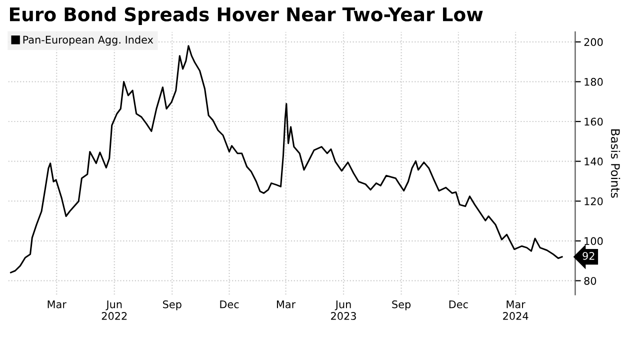 The image size is (637, 355). What do you see at coordinates (343, 310) in the screenshot?
I see `x-tick-label: Jun 2023` at bounding box center [343, 310].